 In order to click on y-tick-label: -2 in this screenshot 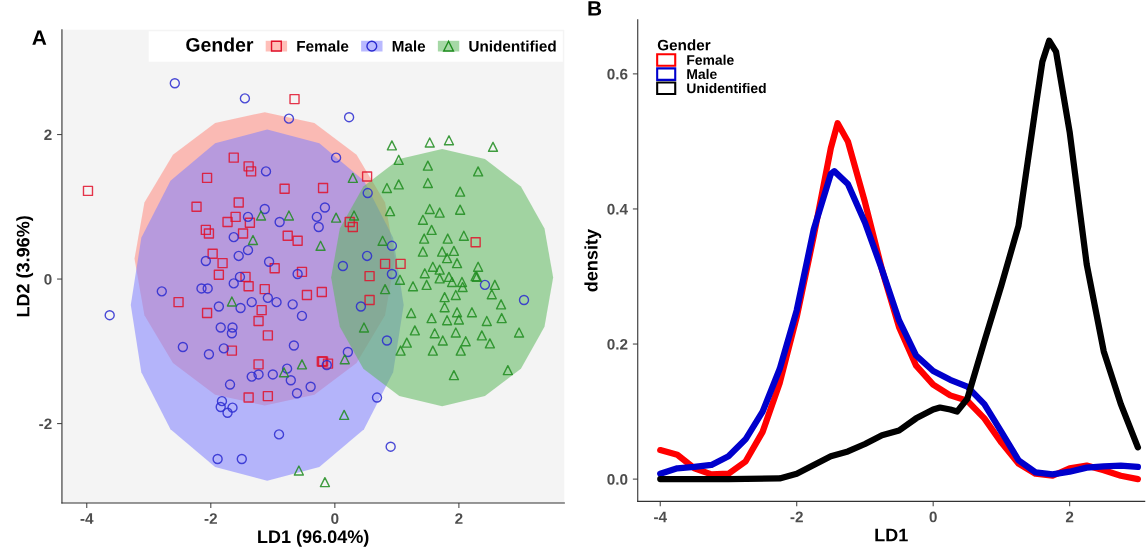, I will do `click(45, 424)`.